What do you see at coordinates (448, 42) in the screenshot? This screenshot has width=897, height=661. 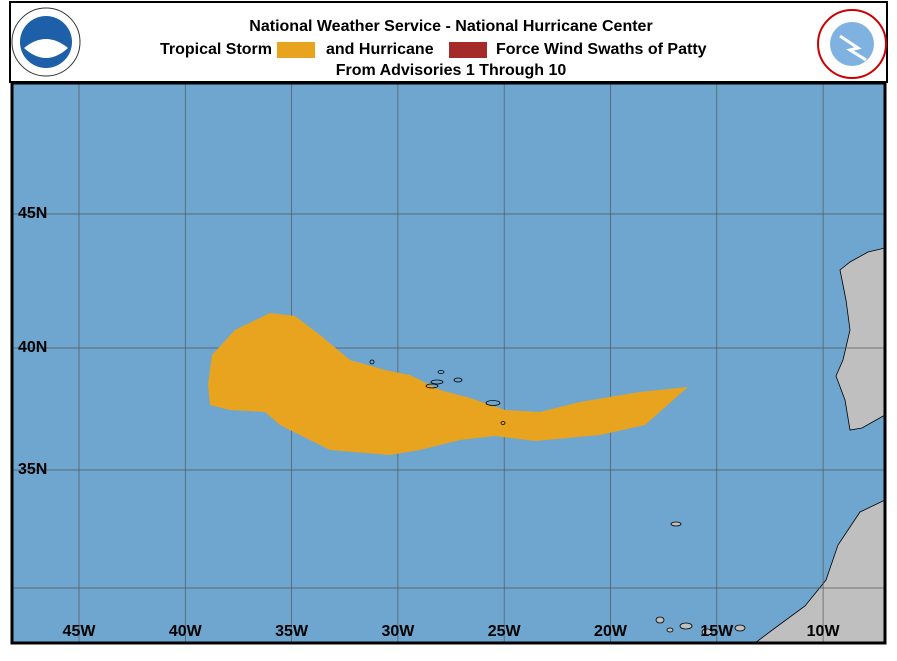 I see `header-box` at bounding box center [448, 42].